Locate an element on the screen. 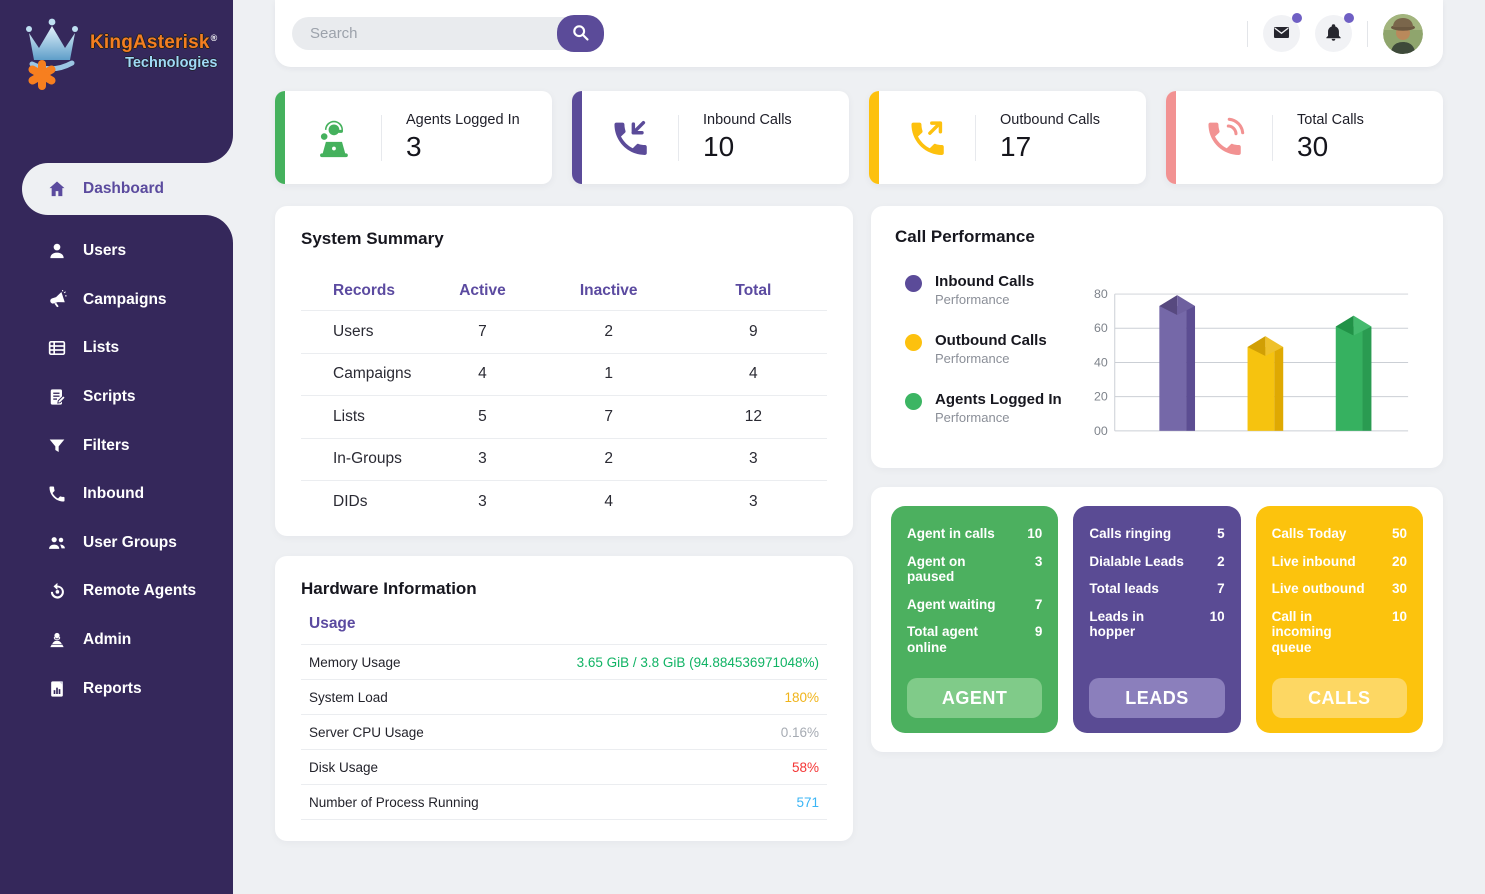 Image resolution: width=1485 pixels, height=894 pixels. panel-stat-label: Agent in calls is located at coordinates (951, 533).